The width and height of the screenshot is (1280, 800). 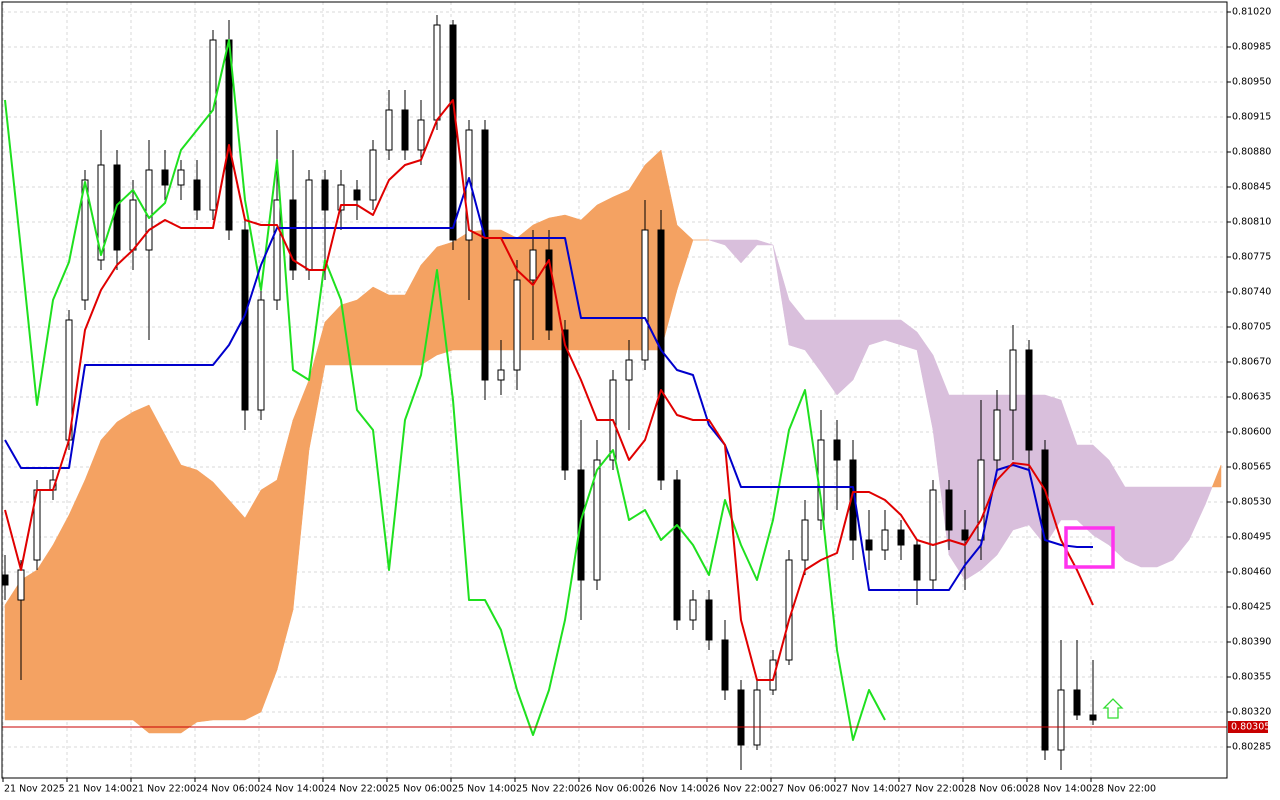 What do you see at coordinates (1251, 502) in the screenshot?
I see `y-tick-label: 0.80530` at bounding box center [1251, 502].